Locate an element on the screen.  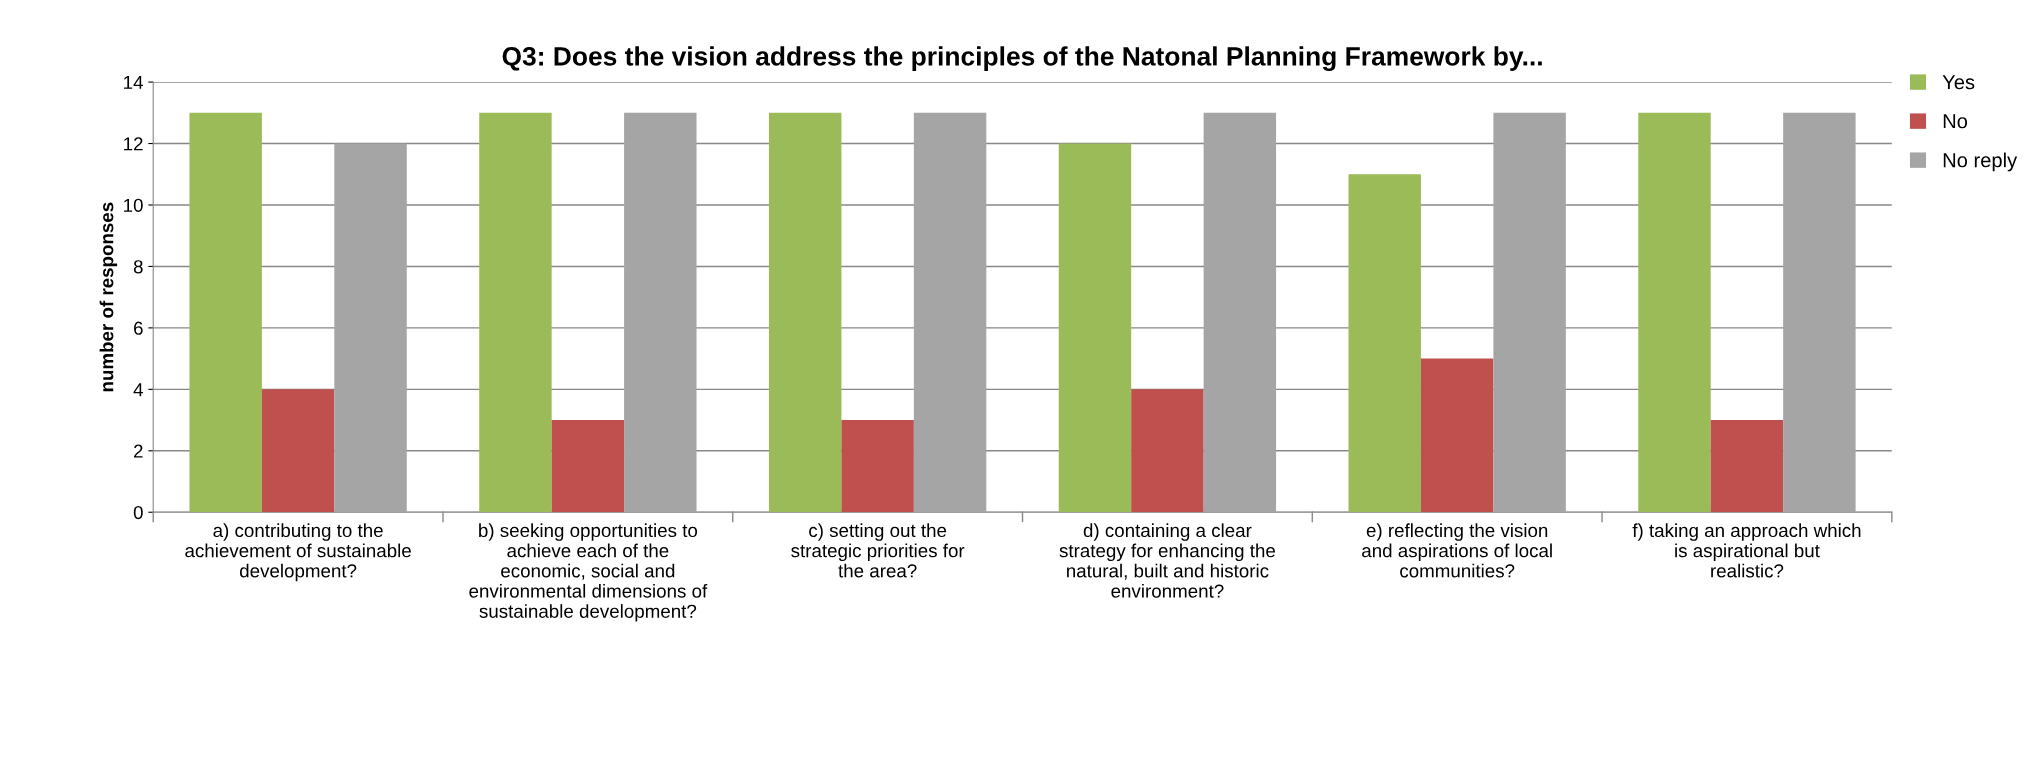
y-tick-label: 10 is located at coordinates (133, 205).